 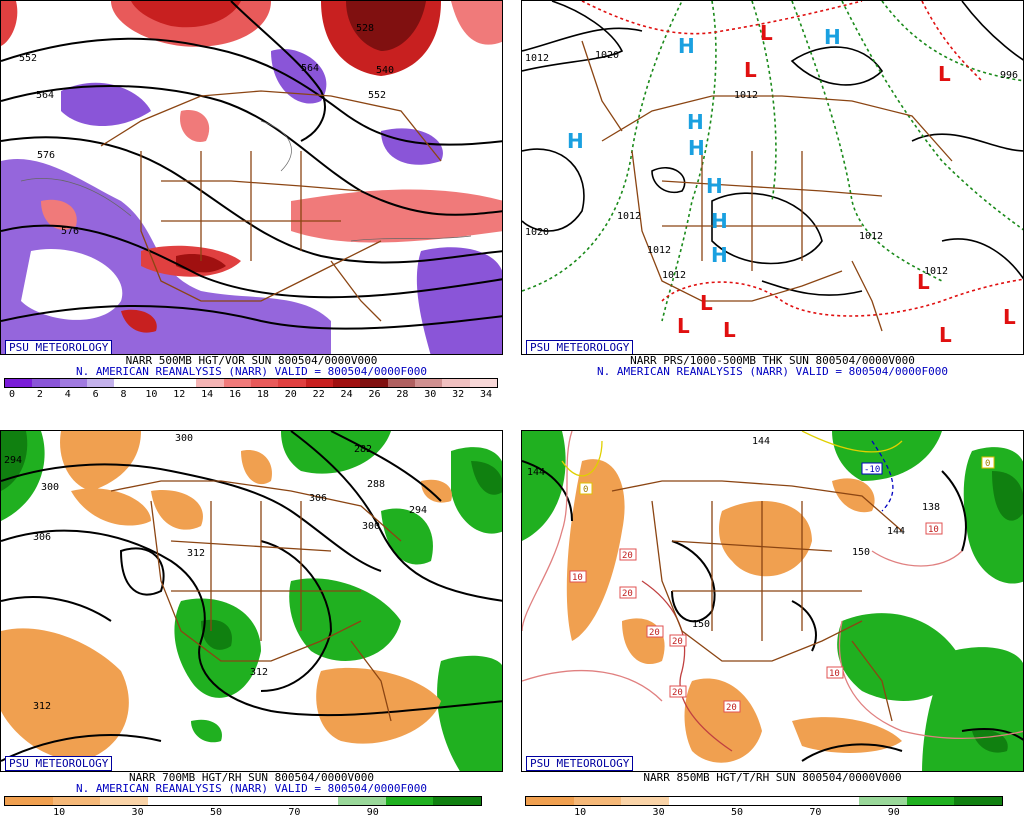 I want to click on colorbar-tick-label: 6, so click(x=95, y=394).